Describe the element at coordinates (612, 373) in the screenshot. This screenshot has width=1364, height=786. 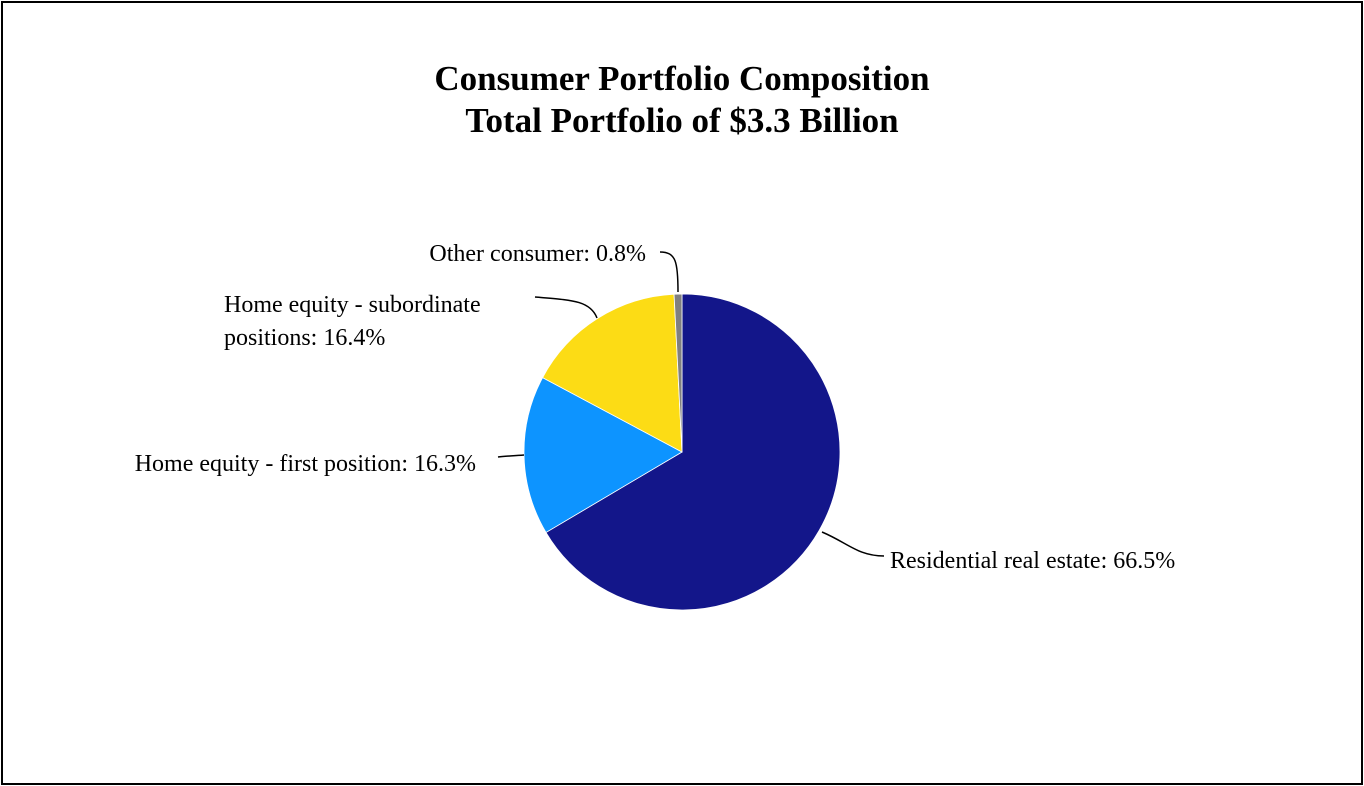
I see `pie-slice-home-equity-subordinate-positions` at that location.